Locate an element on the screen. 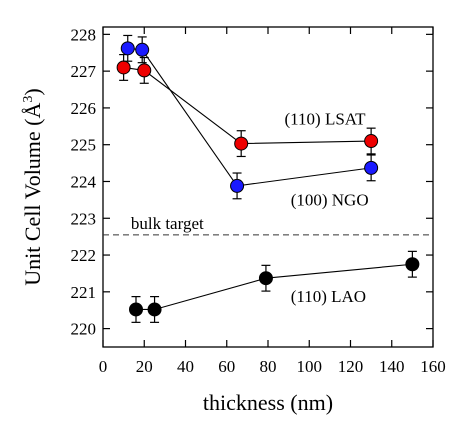  y-tick-label: 226 is located at coordinates (84, 108).